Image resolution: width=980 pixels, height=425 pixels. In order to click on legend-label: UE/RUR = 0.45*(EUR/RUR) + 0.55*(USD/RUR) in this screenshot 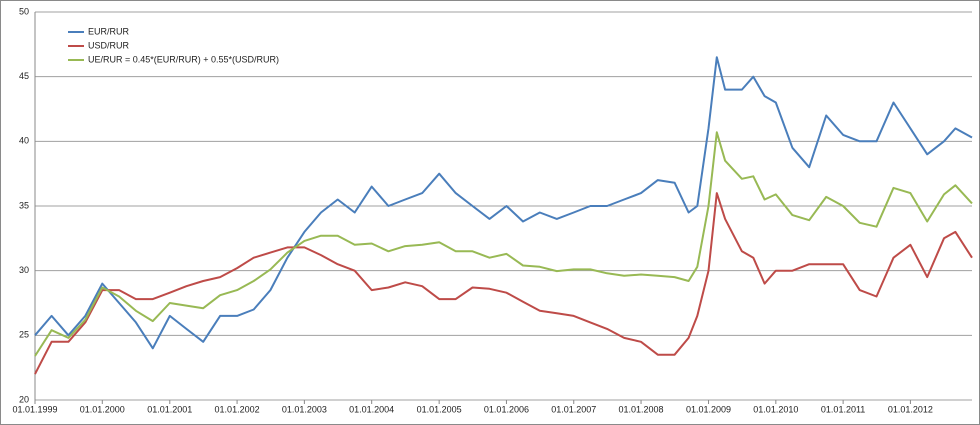, I will do `click(183, 59)`.